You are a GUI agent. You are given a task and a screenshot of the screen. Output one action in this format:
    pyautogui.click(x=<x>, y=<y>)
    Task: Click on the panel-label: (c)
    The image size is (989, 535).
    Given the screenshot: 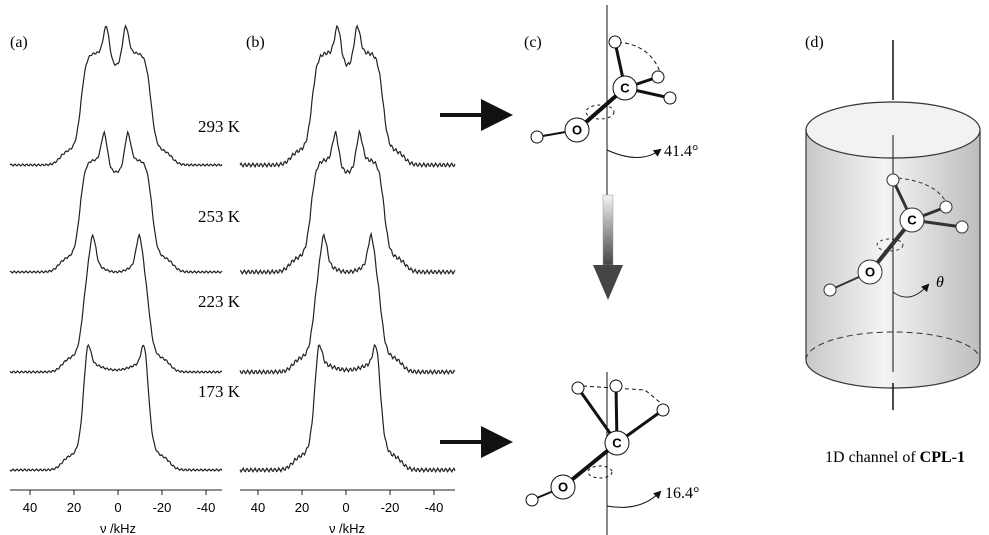 What is the action you would take?
    pyautogui.click(x=533, y=42)
    